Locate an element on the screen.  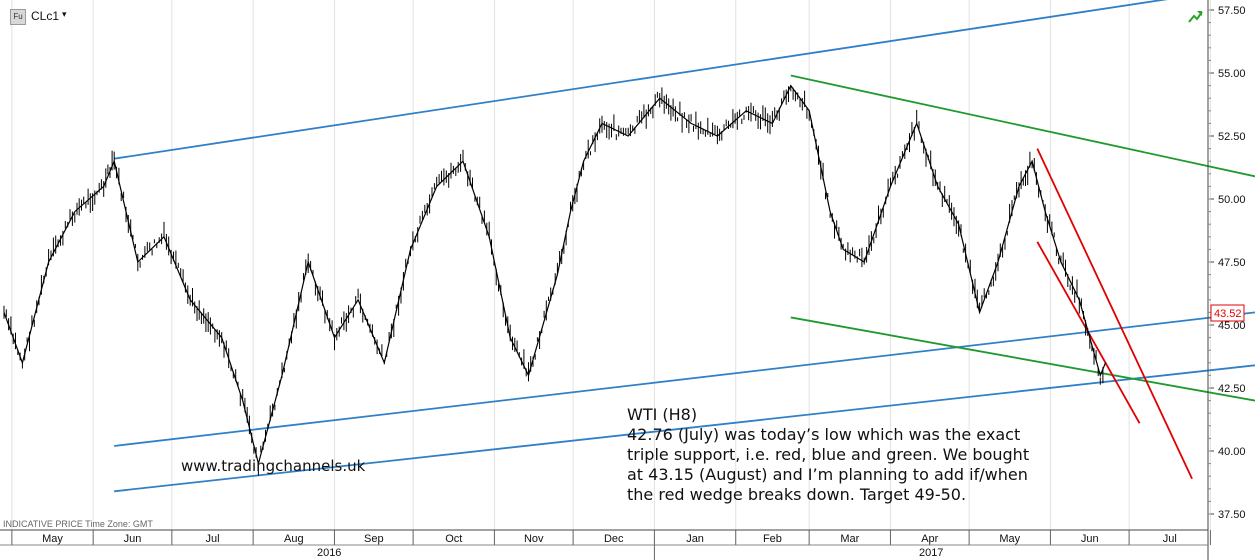
x-tick-label: Sep is located at coordinates (374, 539).